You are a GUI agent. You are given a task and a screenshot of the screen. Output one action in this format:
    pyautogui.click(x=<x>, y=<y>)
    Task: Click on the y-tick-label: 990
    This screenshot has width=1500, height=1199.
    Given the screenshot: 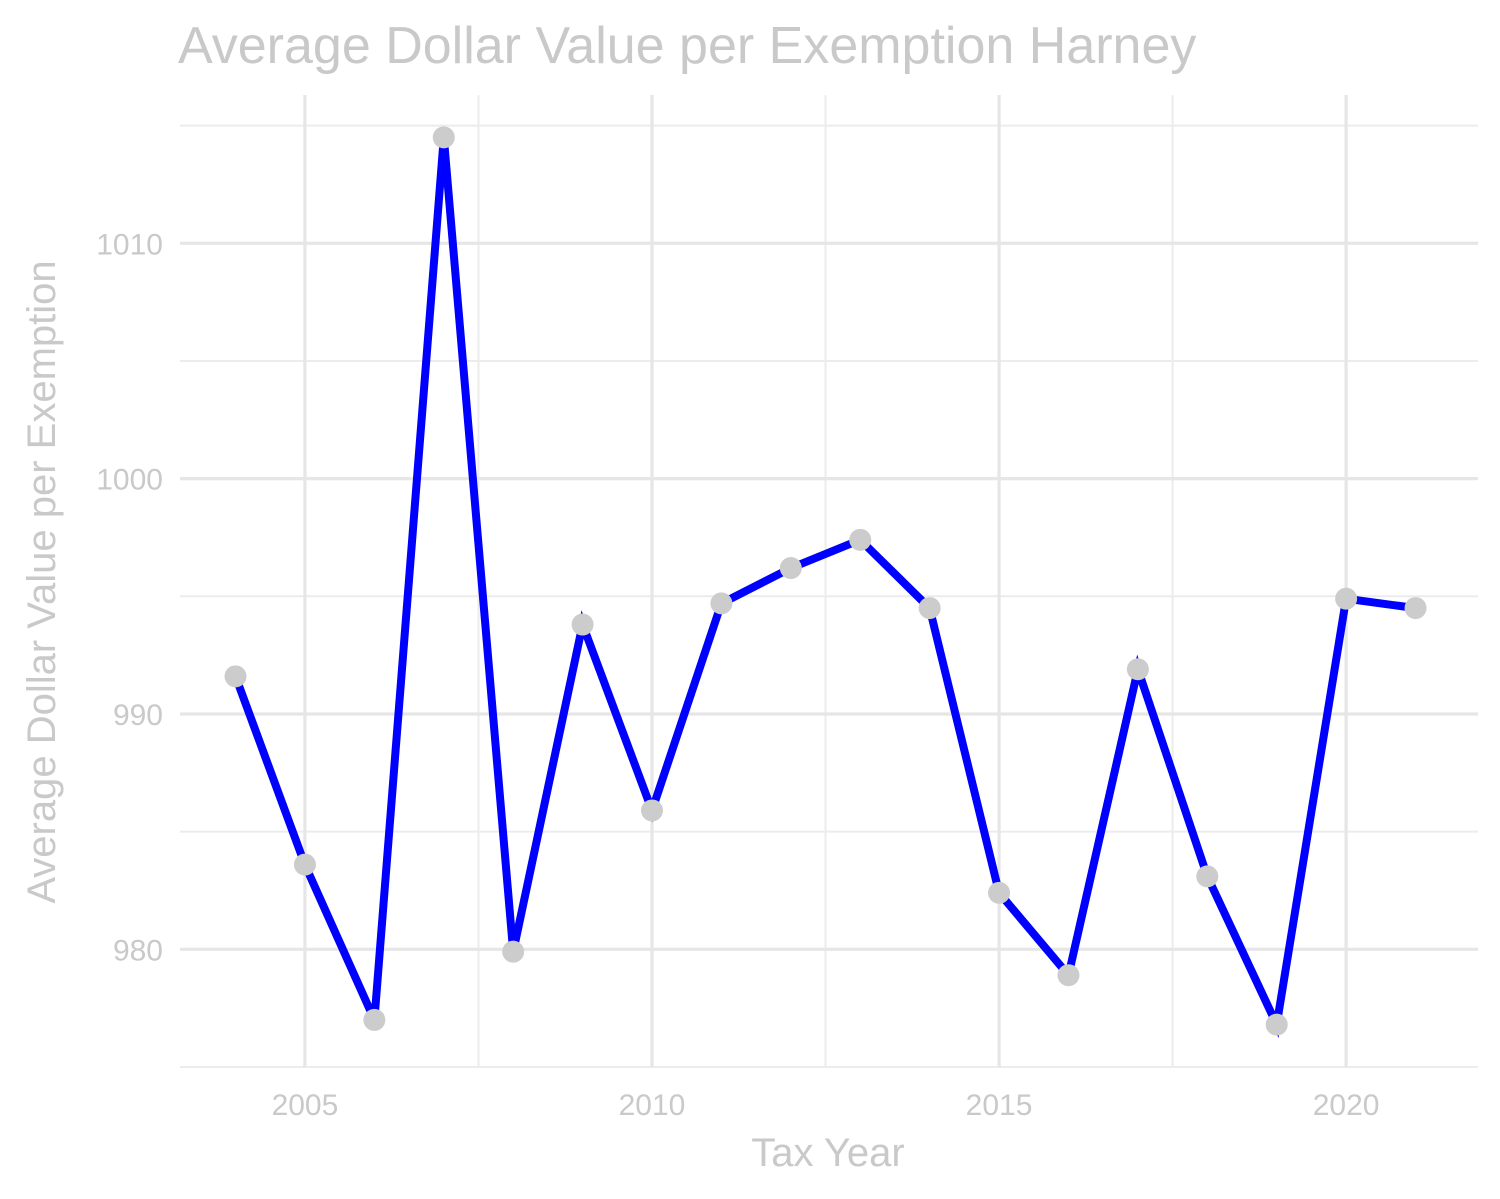 What is the action you would take?
    pyautogui.click(x=138, y=715)
    